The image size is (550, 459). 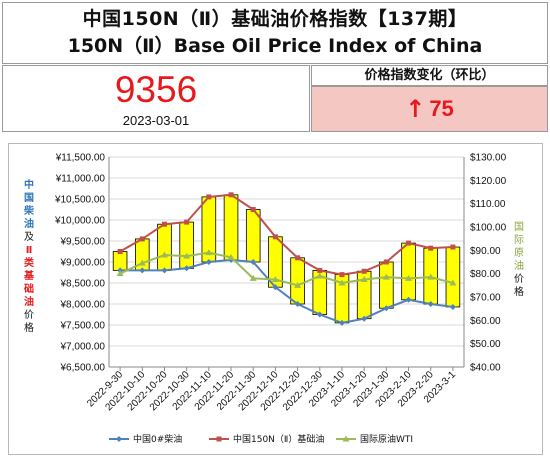 What do you see at coordinates (415, 109) in the screenshot?
I see `up-arrow-icon: ↑` at bounding box center [415, 109].